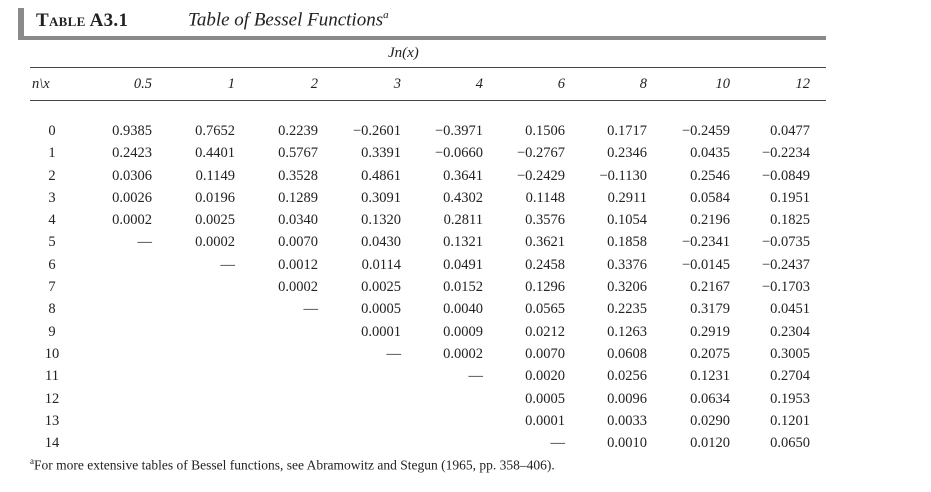 Image resolution: width=931 pixels, height=492 pixels. What do you see at coordinates (790, 353) in the screenshot?
I see `table-cell: 0.3005` at bounding box center [790, 353].